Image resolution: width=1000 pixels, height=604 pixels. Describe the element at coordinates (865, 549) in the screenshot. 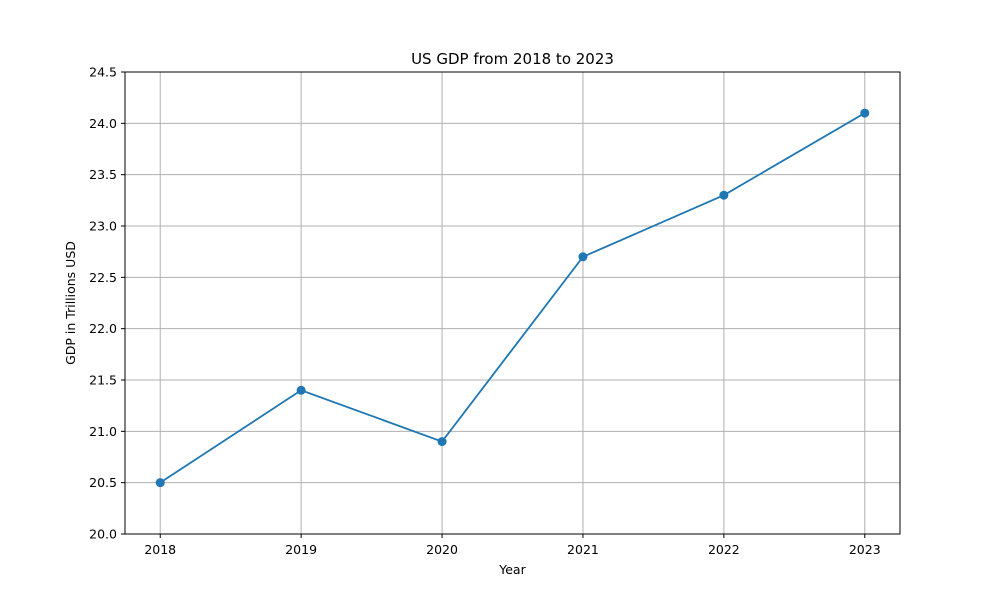

I see `x-tick-label: 2023` at that location.